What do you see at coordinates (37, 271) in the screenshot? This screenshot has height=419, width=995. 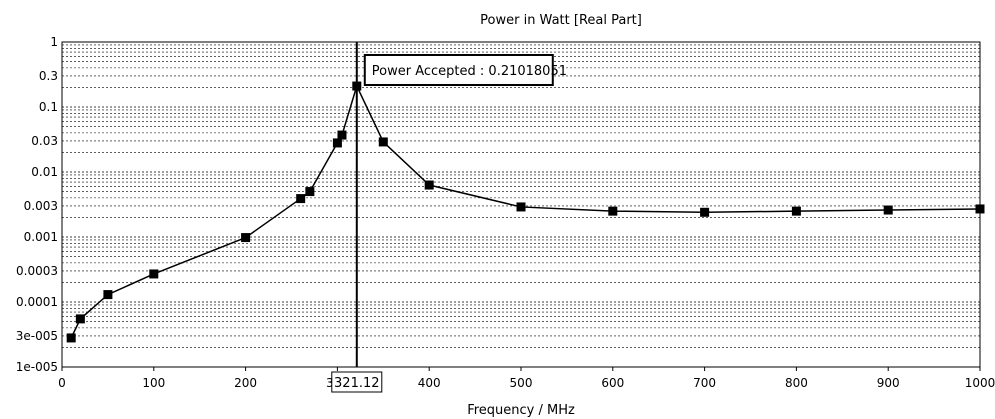 I see `y-tick-label: 0.0003` at bounding box center [37, 271].